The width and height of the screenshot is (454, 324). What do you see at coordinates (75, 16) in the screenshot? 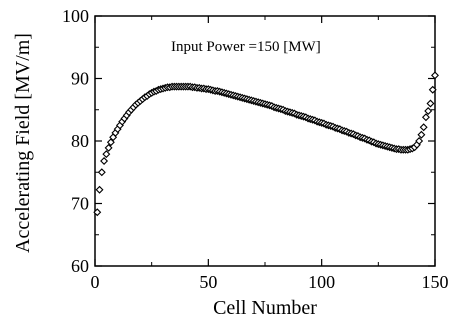
I see `y-tick-label: 100` at bounding box center [75, 16].